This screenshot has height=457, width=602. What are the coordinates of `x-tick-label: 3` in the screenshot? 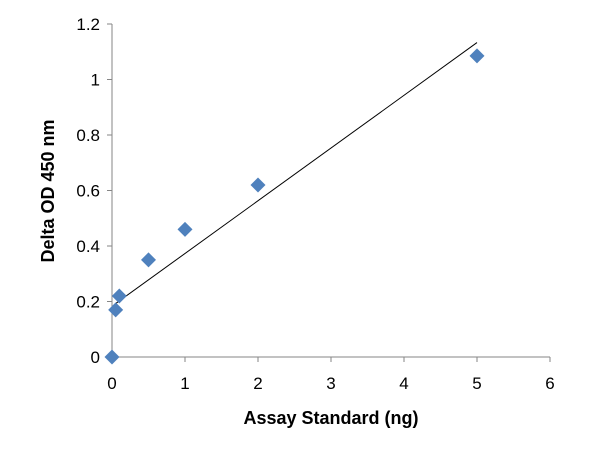 It's located at (330, 383).